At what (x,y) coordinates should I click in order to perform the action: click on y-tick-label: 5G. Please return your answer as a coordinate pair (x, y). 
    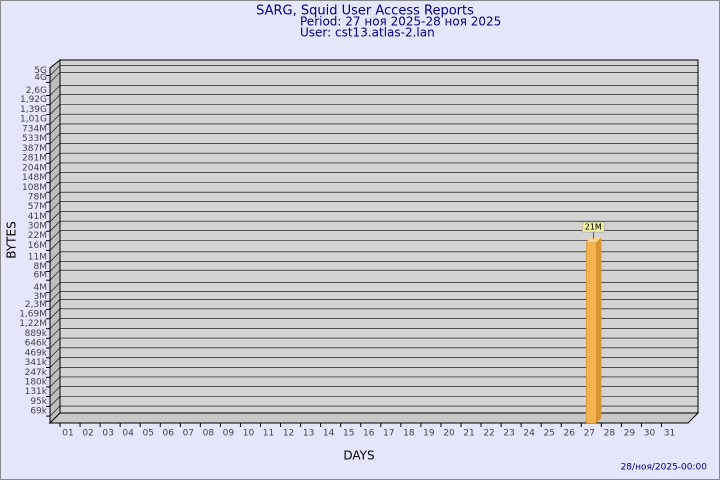
    Looking at the image, I should click on (40, 71).